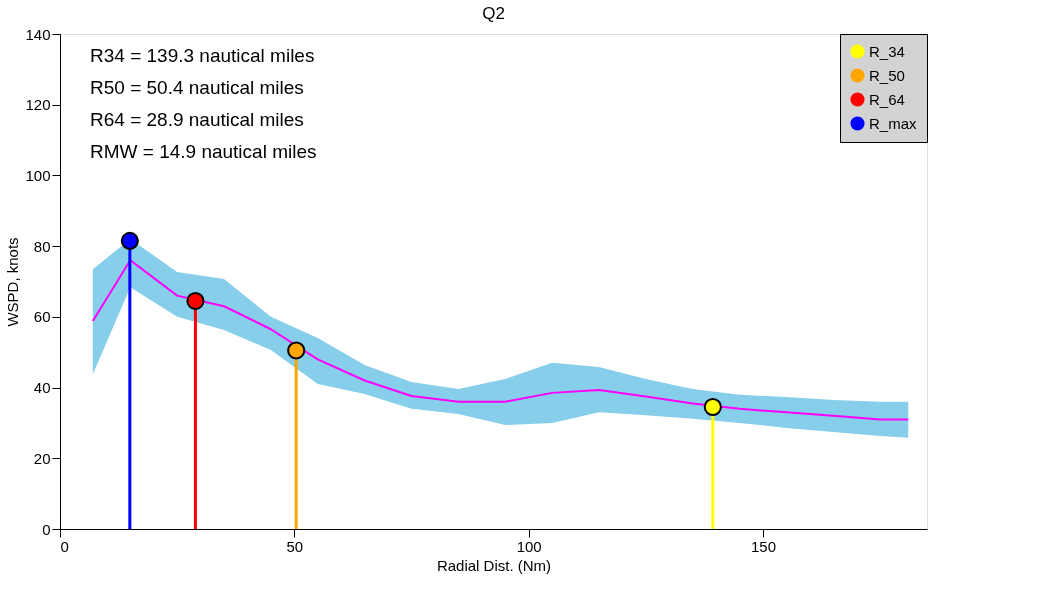 The height and width of the screenshot is (606, 1051). What do you see at coordinates (887, 51) in the screenshot?
I see `legend-label: R_34` at bounding box center [887, 51].